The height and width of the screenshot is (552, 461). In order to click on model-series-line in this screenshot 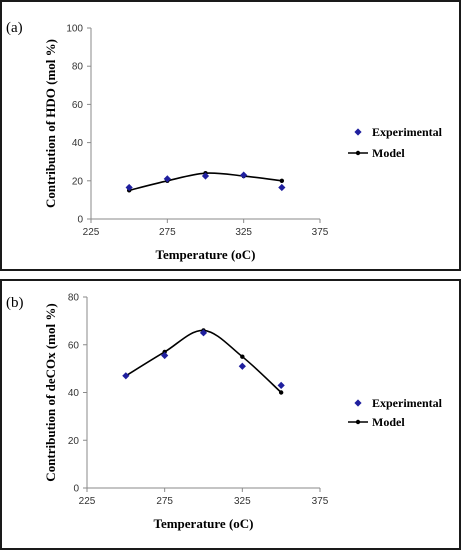, I will do `click(203, 361)`.